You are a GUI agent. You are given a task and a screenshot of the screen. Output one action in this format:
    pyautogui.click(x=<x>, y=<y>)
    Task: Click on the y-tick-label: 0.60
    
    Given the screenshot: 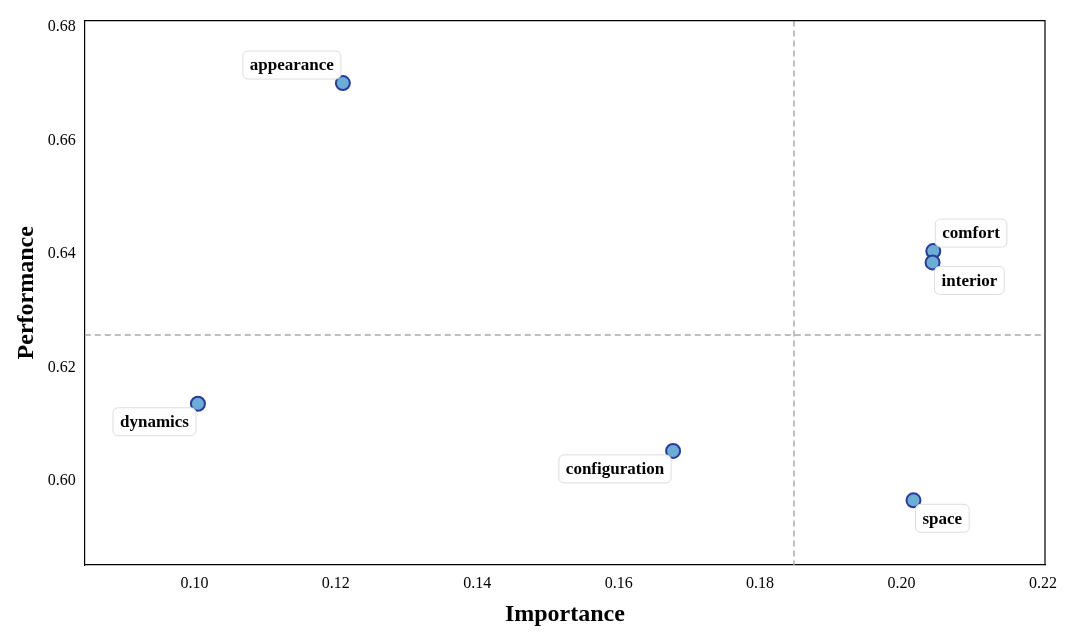 What is the action you would take?
    pyautogui.click(x=61, y=480)
    